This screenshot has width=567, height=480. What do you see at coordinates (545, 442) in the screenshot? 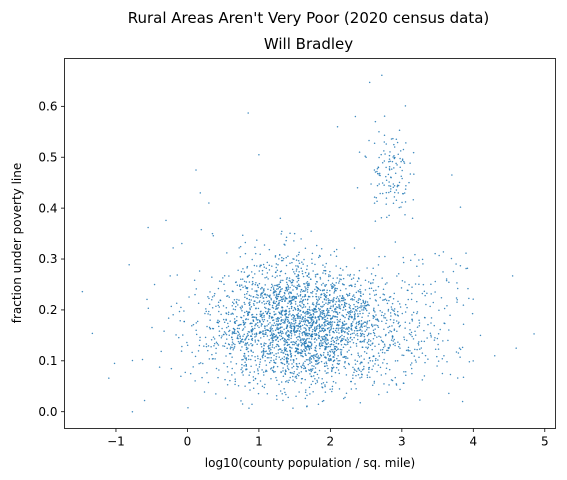
I see `x-tick-label: 5` at bounding box center [545, 442].